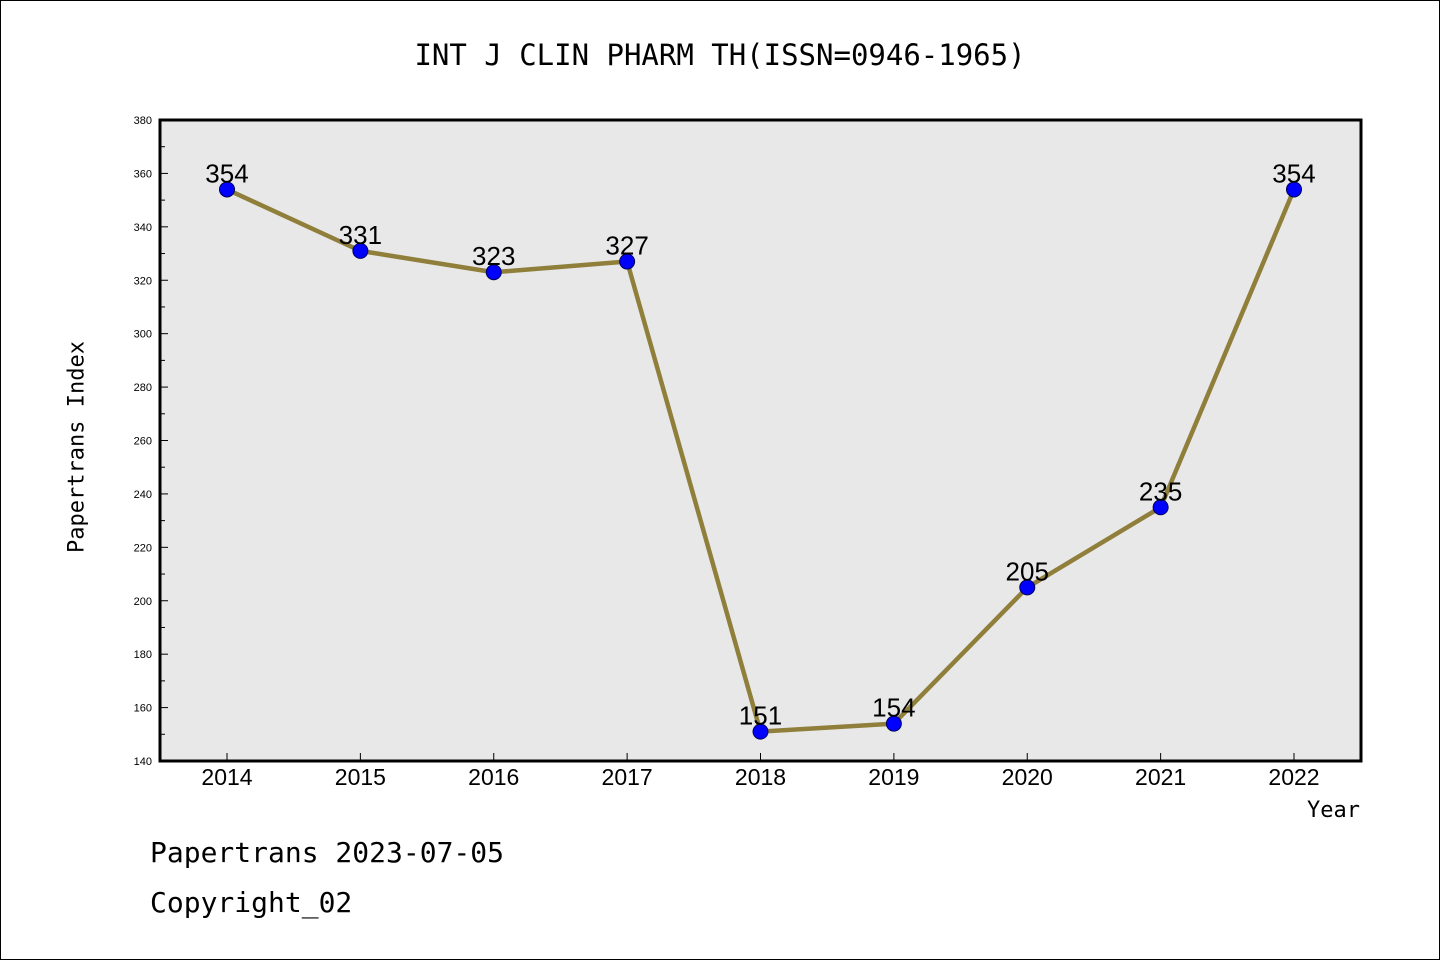  Describe the element at coordinates (1160, 491) in the screenshot. I see `data-label: 235` at that location.